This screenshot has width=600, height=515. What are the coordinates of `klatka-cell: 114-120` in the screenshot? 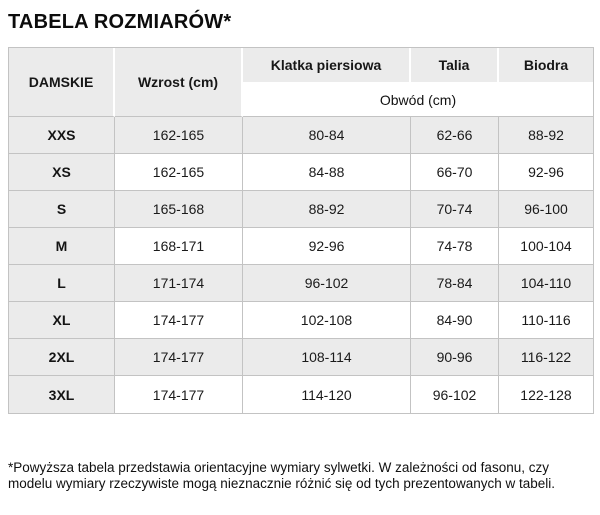 It's located at (327, 394).